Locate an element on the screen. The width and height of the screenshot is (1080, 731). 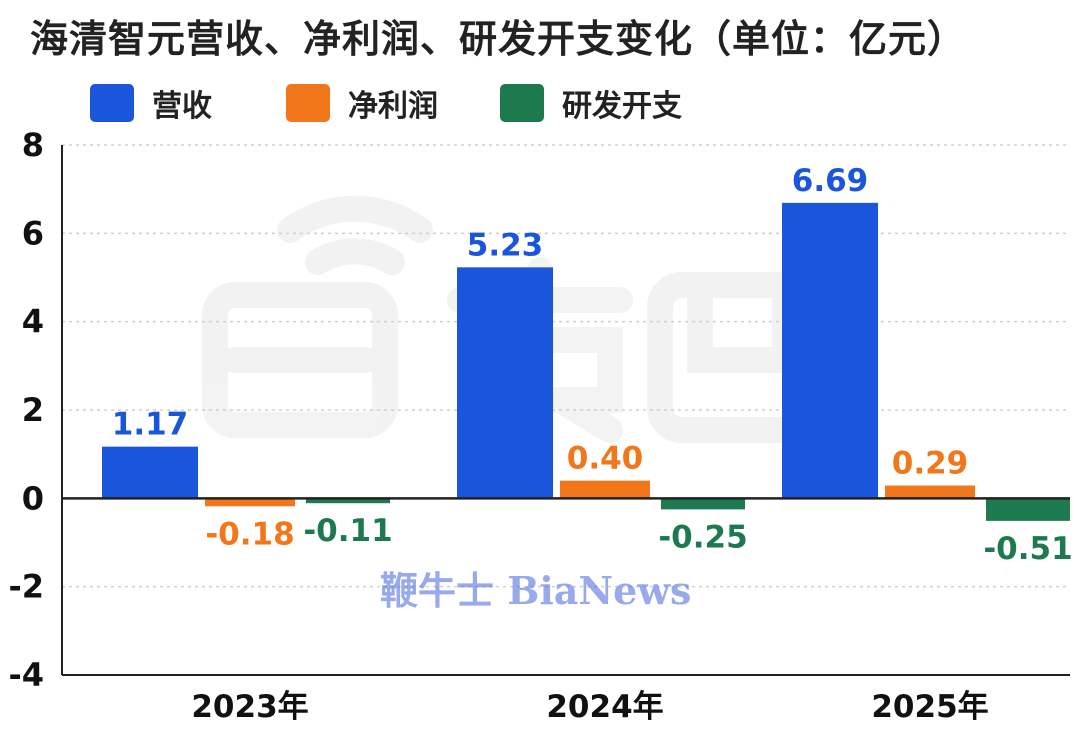
bar-net-profit-2024 is located at coordinates (605, 489).